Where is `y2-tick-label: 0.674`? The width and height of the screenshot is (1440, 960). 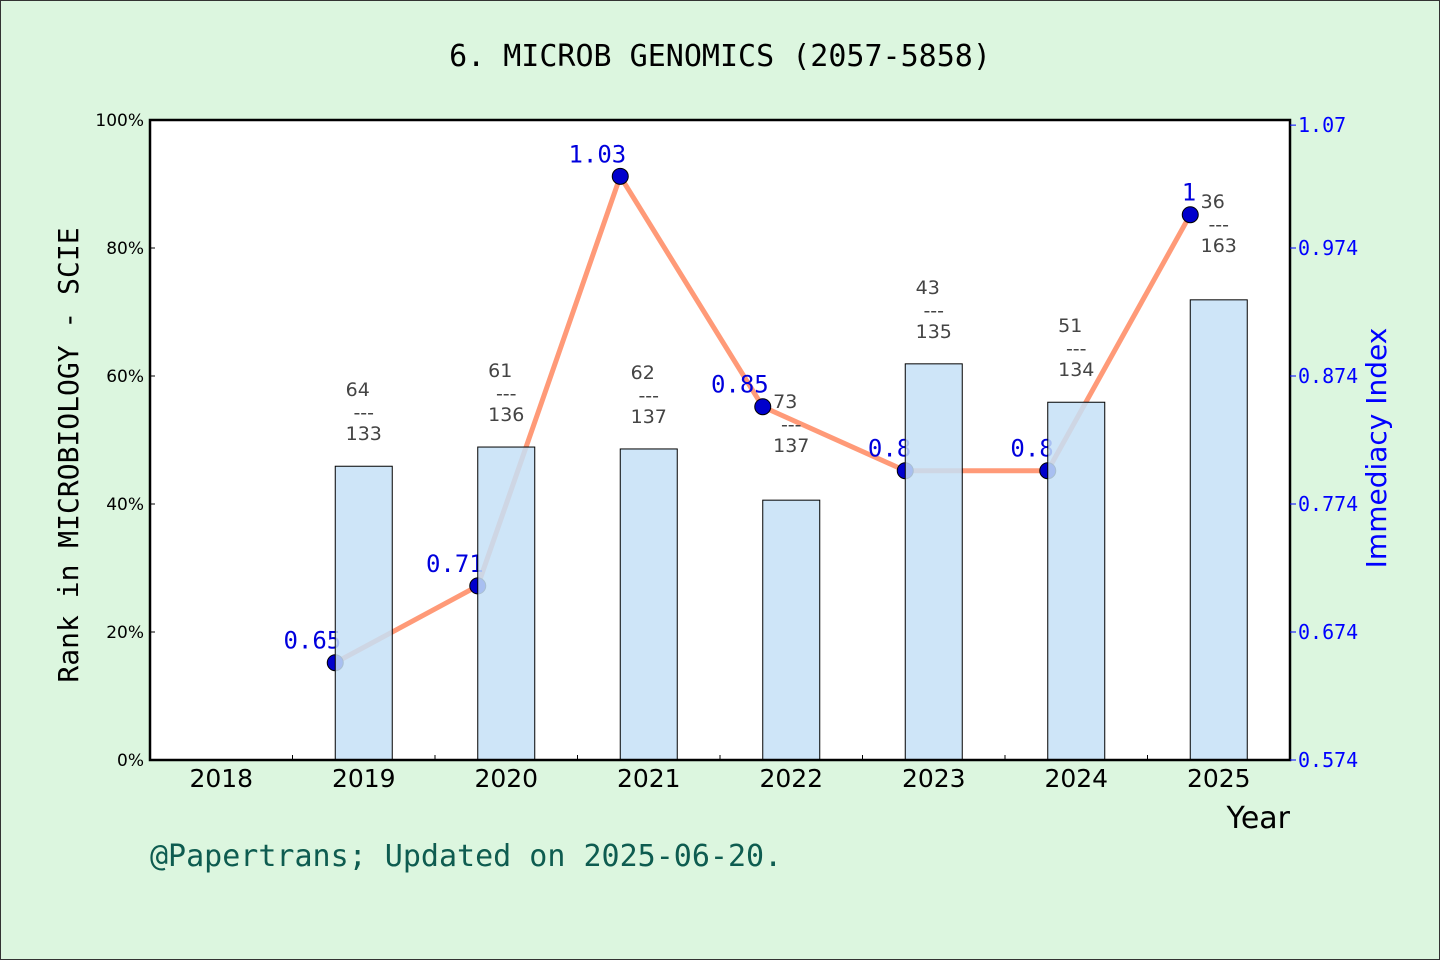
y2-tick-label: 0.674 is located at coordinates (1328, 632).